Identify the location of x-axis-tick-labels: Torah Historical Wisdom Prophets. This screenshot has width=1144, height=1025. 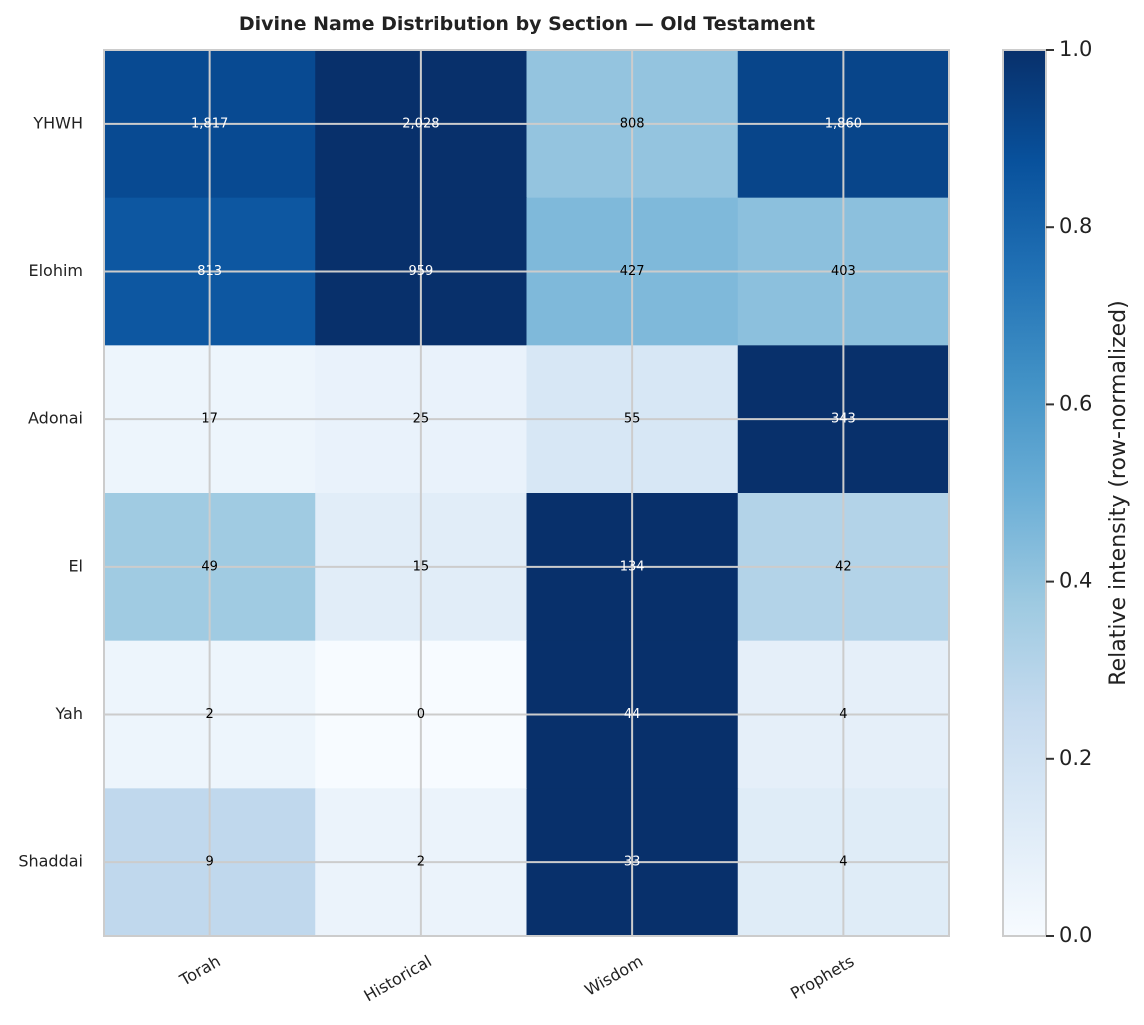
(517, 978).